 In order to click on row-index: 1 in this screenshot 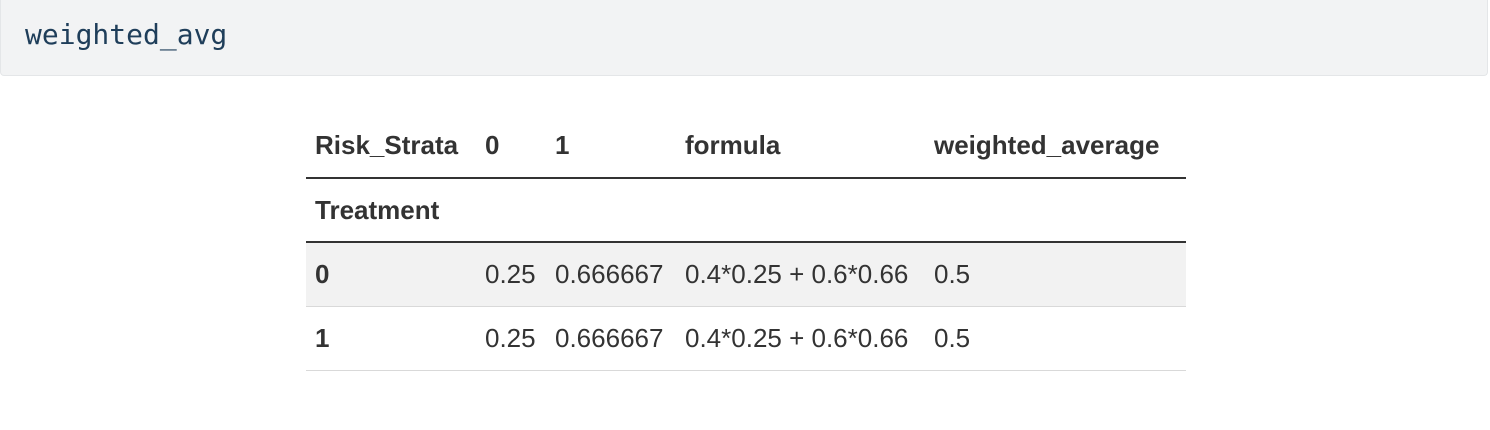, I will do `click(391, 338)`.